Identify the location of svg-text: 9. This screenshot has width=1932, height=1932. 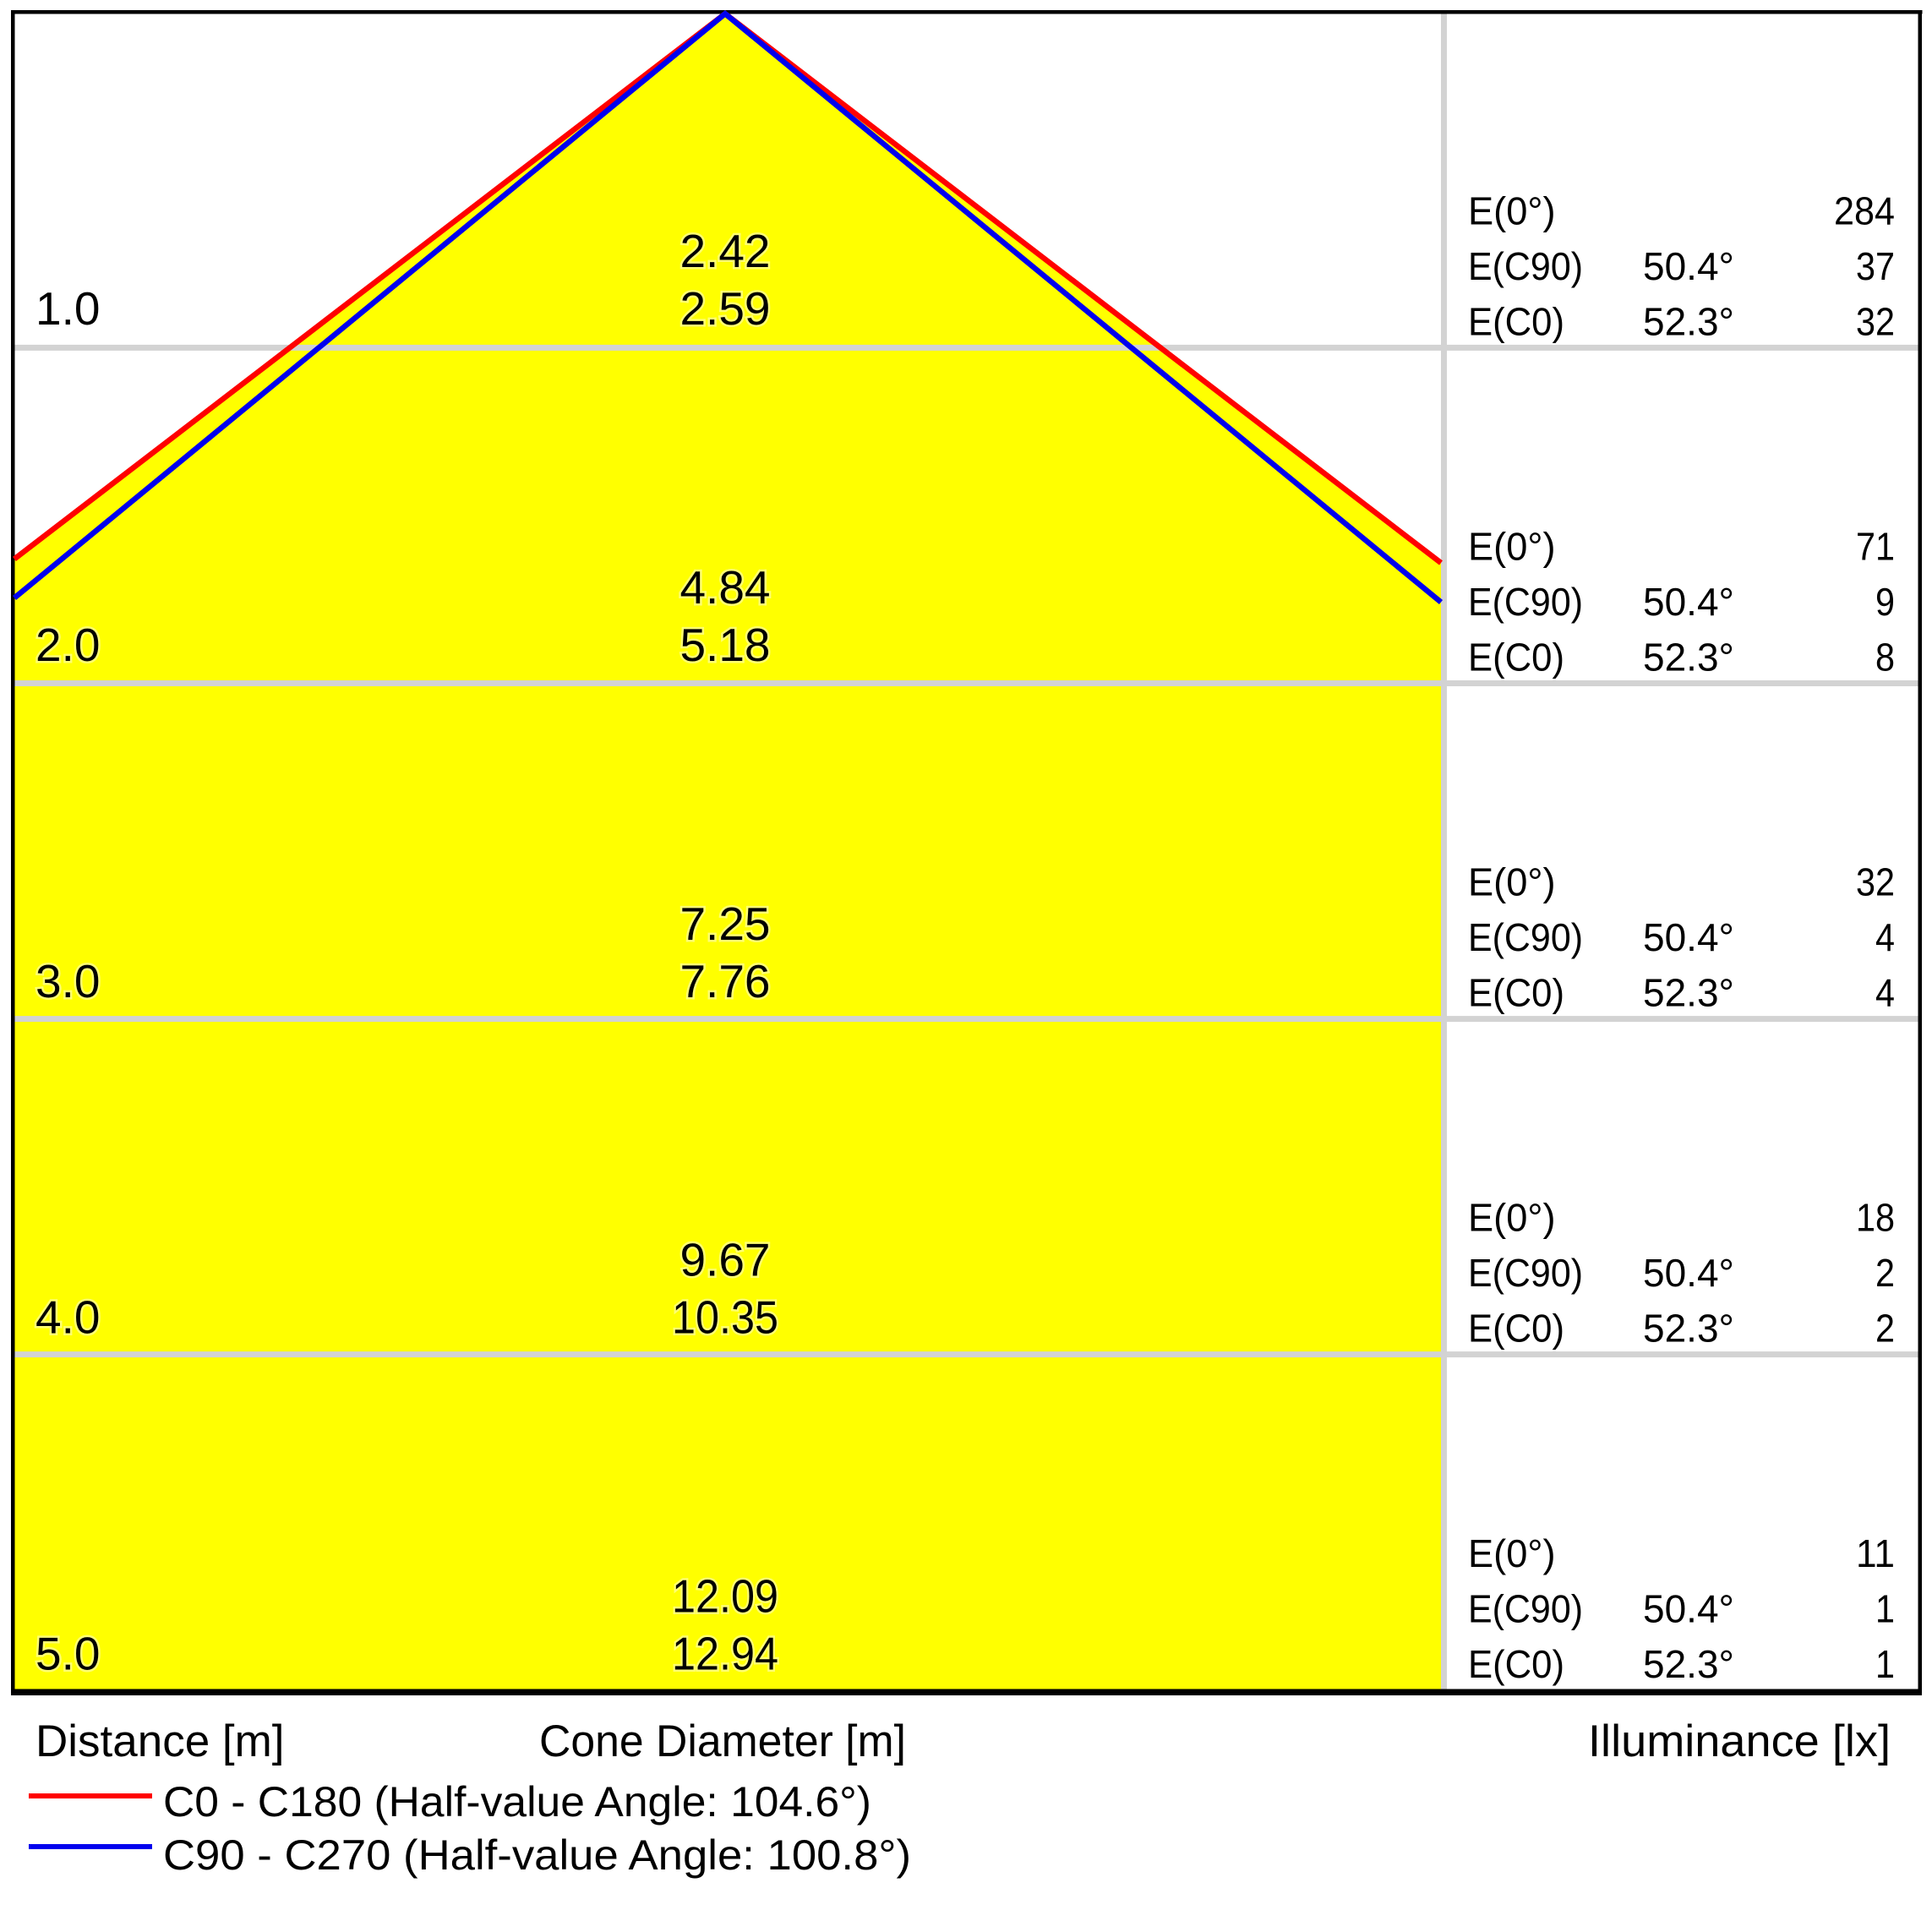
(1885, 602).